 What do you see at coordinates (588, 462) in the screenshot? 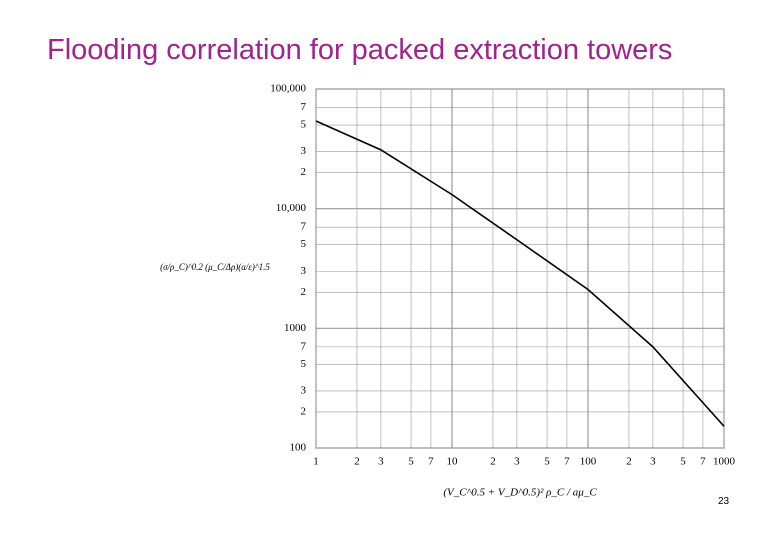
I see `x-tick-label: 100` at bounding box center [588, 462].